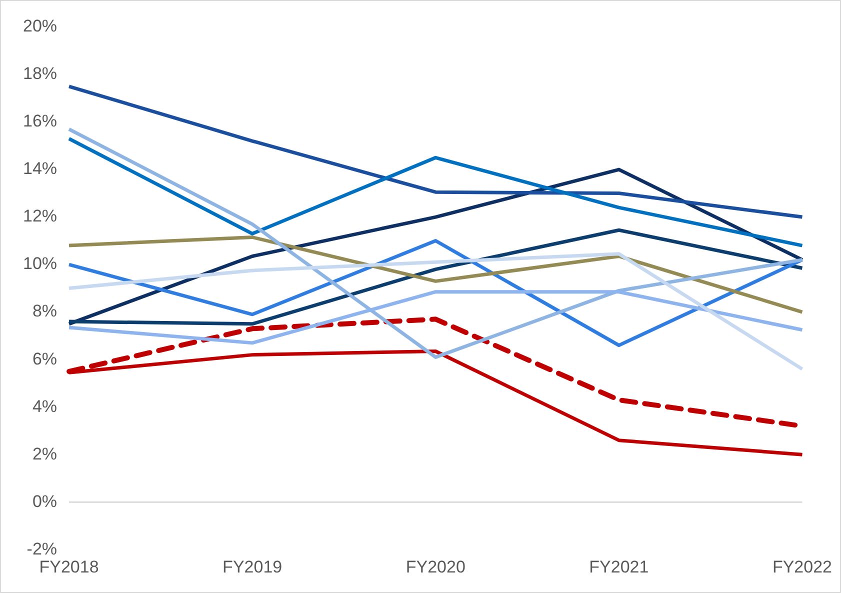 This screenshot has width=841, height=593. I want to click on y-tick-label: 8%, so click(45, 311).